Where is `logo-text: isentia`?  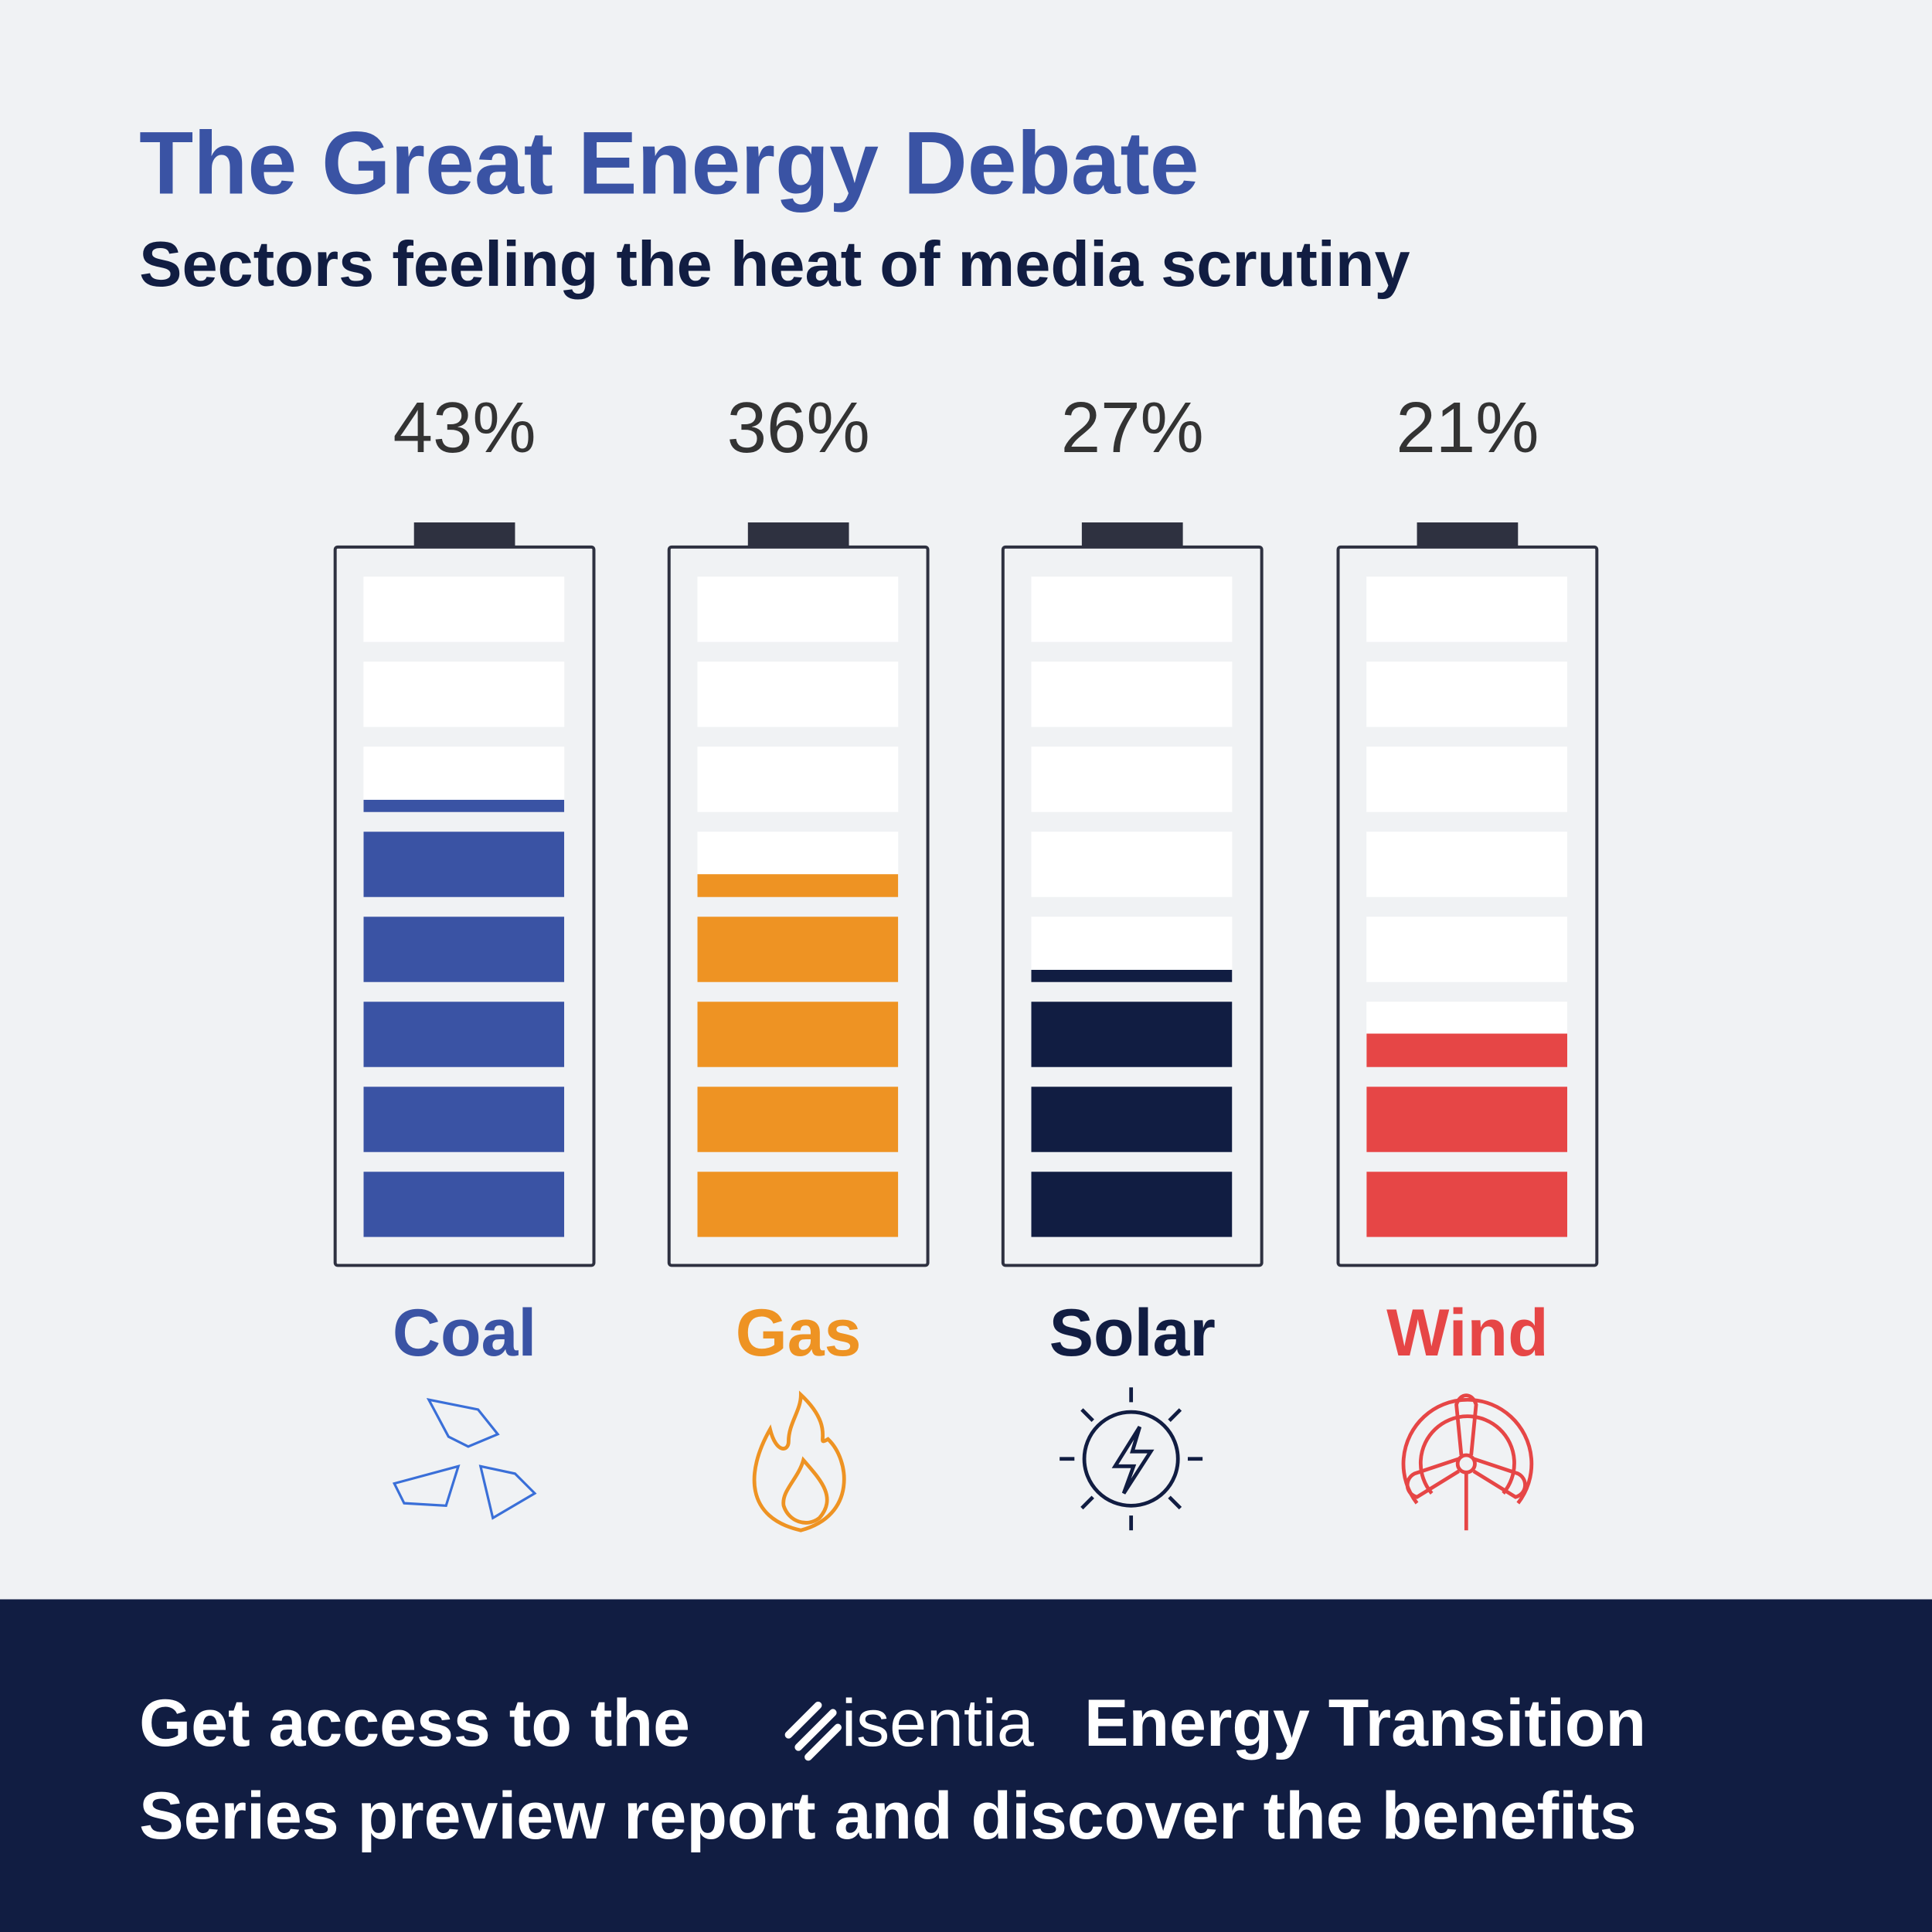
logo-text: isentia is located at coordinates (938, 1723).